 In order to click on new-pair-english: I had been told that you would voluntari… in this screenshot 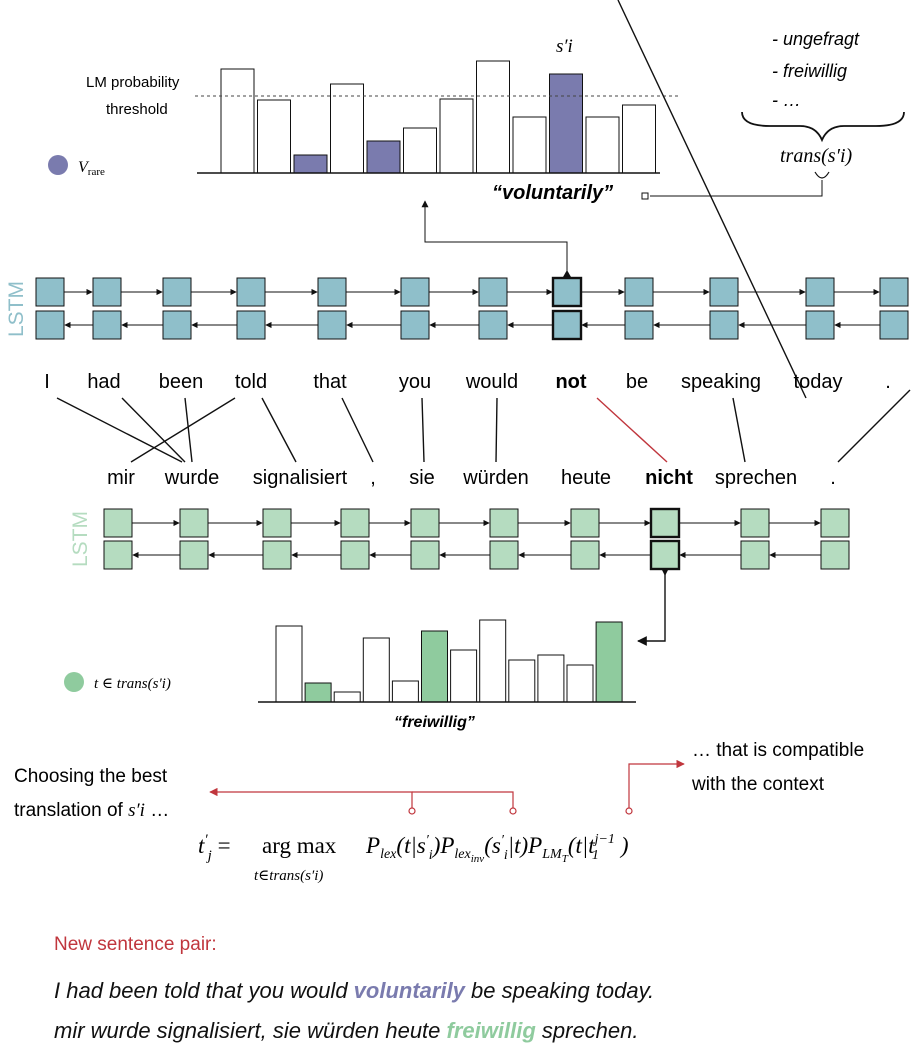, I will do `click(354, 991)`.